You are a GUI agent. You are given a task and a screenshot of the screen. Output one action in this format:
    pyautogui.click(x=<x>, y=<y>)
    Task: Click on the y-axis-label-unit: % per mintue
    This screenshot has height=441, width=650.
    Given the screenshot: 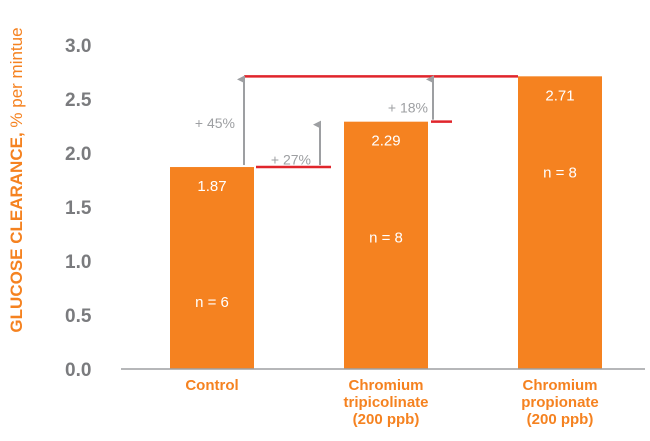 What is the action you would take?
    pyautogui.click(x=16, y=79)
    